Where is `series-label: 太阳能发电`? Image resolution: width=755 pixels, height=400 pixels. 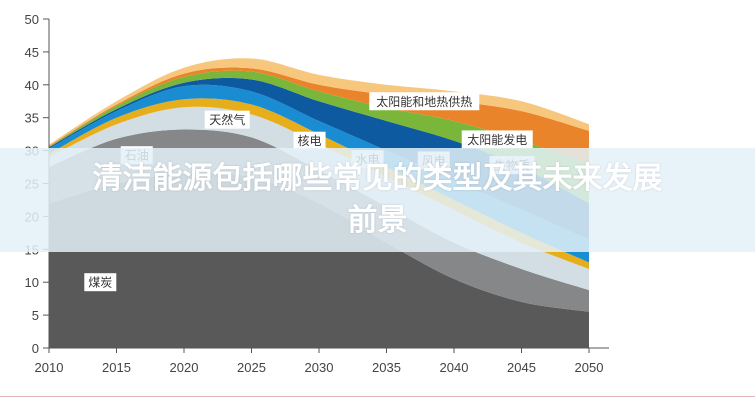
series-label: 太阳能发电 is located at coordinates (497, 139).